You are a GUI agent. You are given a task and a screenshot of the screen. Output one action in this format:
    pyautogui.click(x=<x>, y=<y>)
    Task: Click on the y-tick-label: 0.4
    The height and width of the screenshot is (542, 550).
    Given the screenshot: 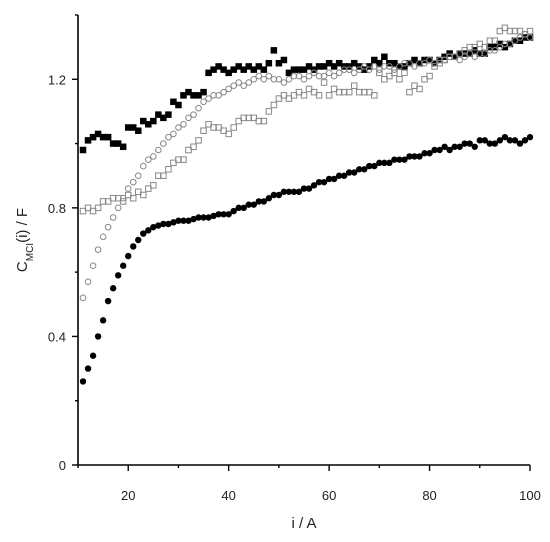 What is the action you would take?
    pyautogui.click(x=57, y=336)
    